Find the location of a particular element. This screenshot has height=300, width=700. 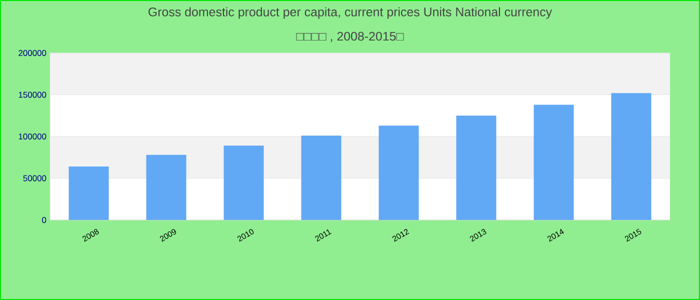

y-tick-label: 200000 is located at coordinates (32, 53).